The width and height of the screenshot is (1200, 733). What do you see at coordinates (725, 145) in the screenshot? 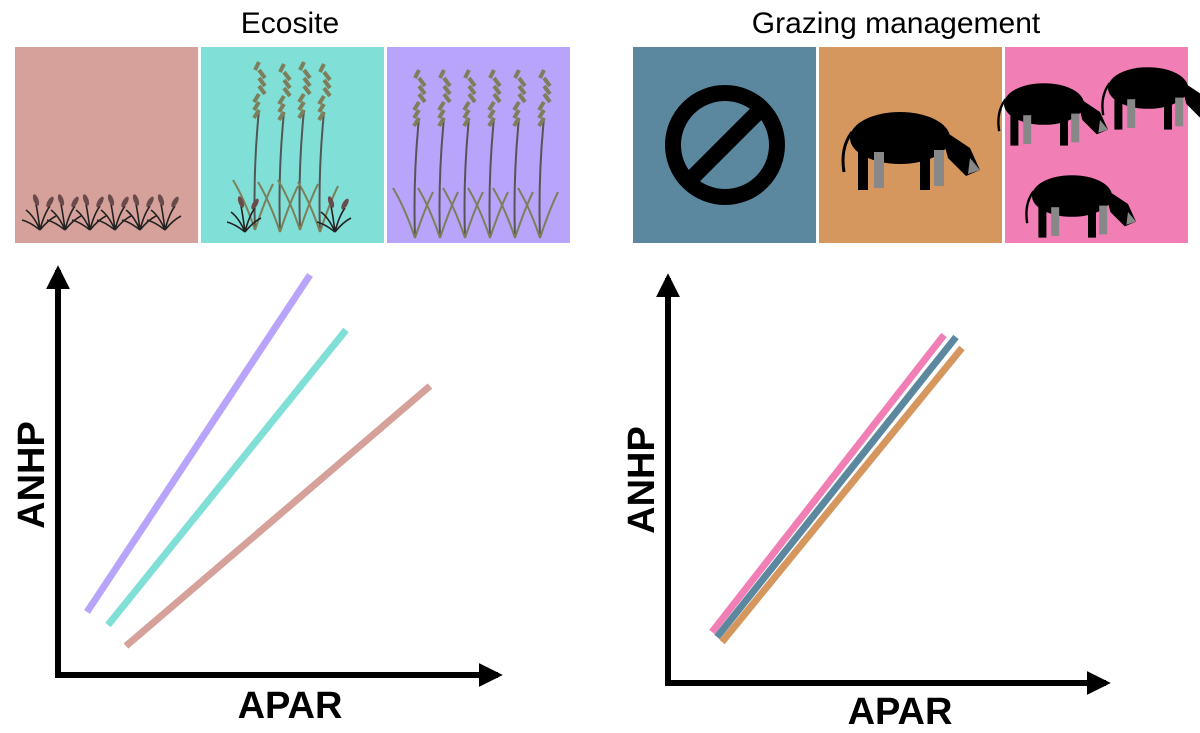
I see `no-grazing-icon` at bounding box center [725, 145].